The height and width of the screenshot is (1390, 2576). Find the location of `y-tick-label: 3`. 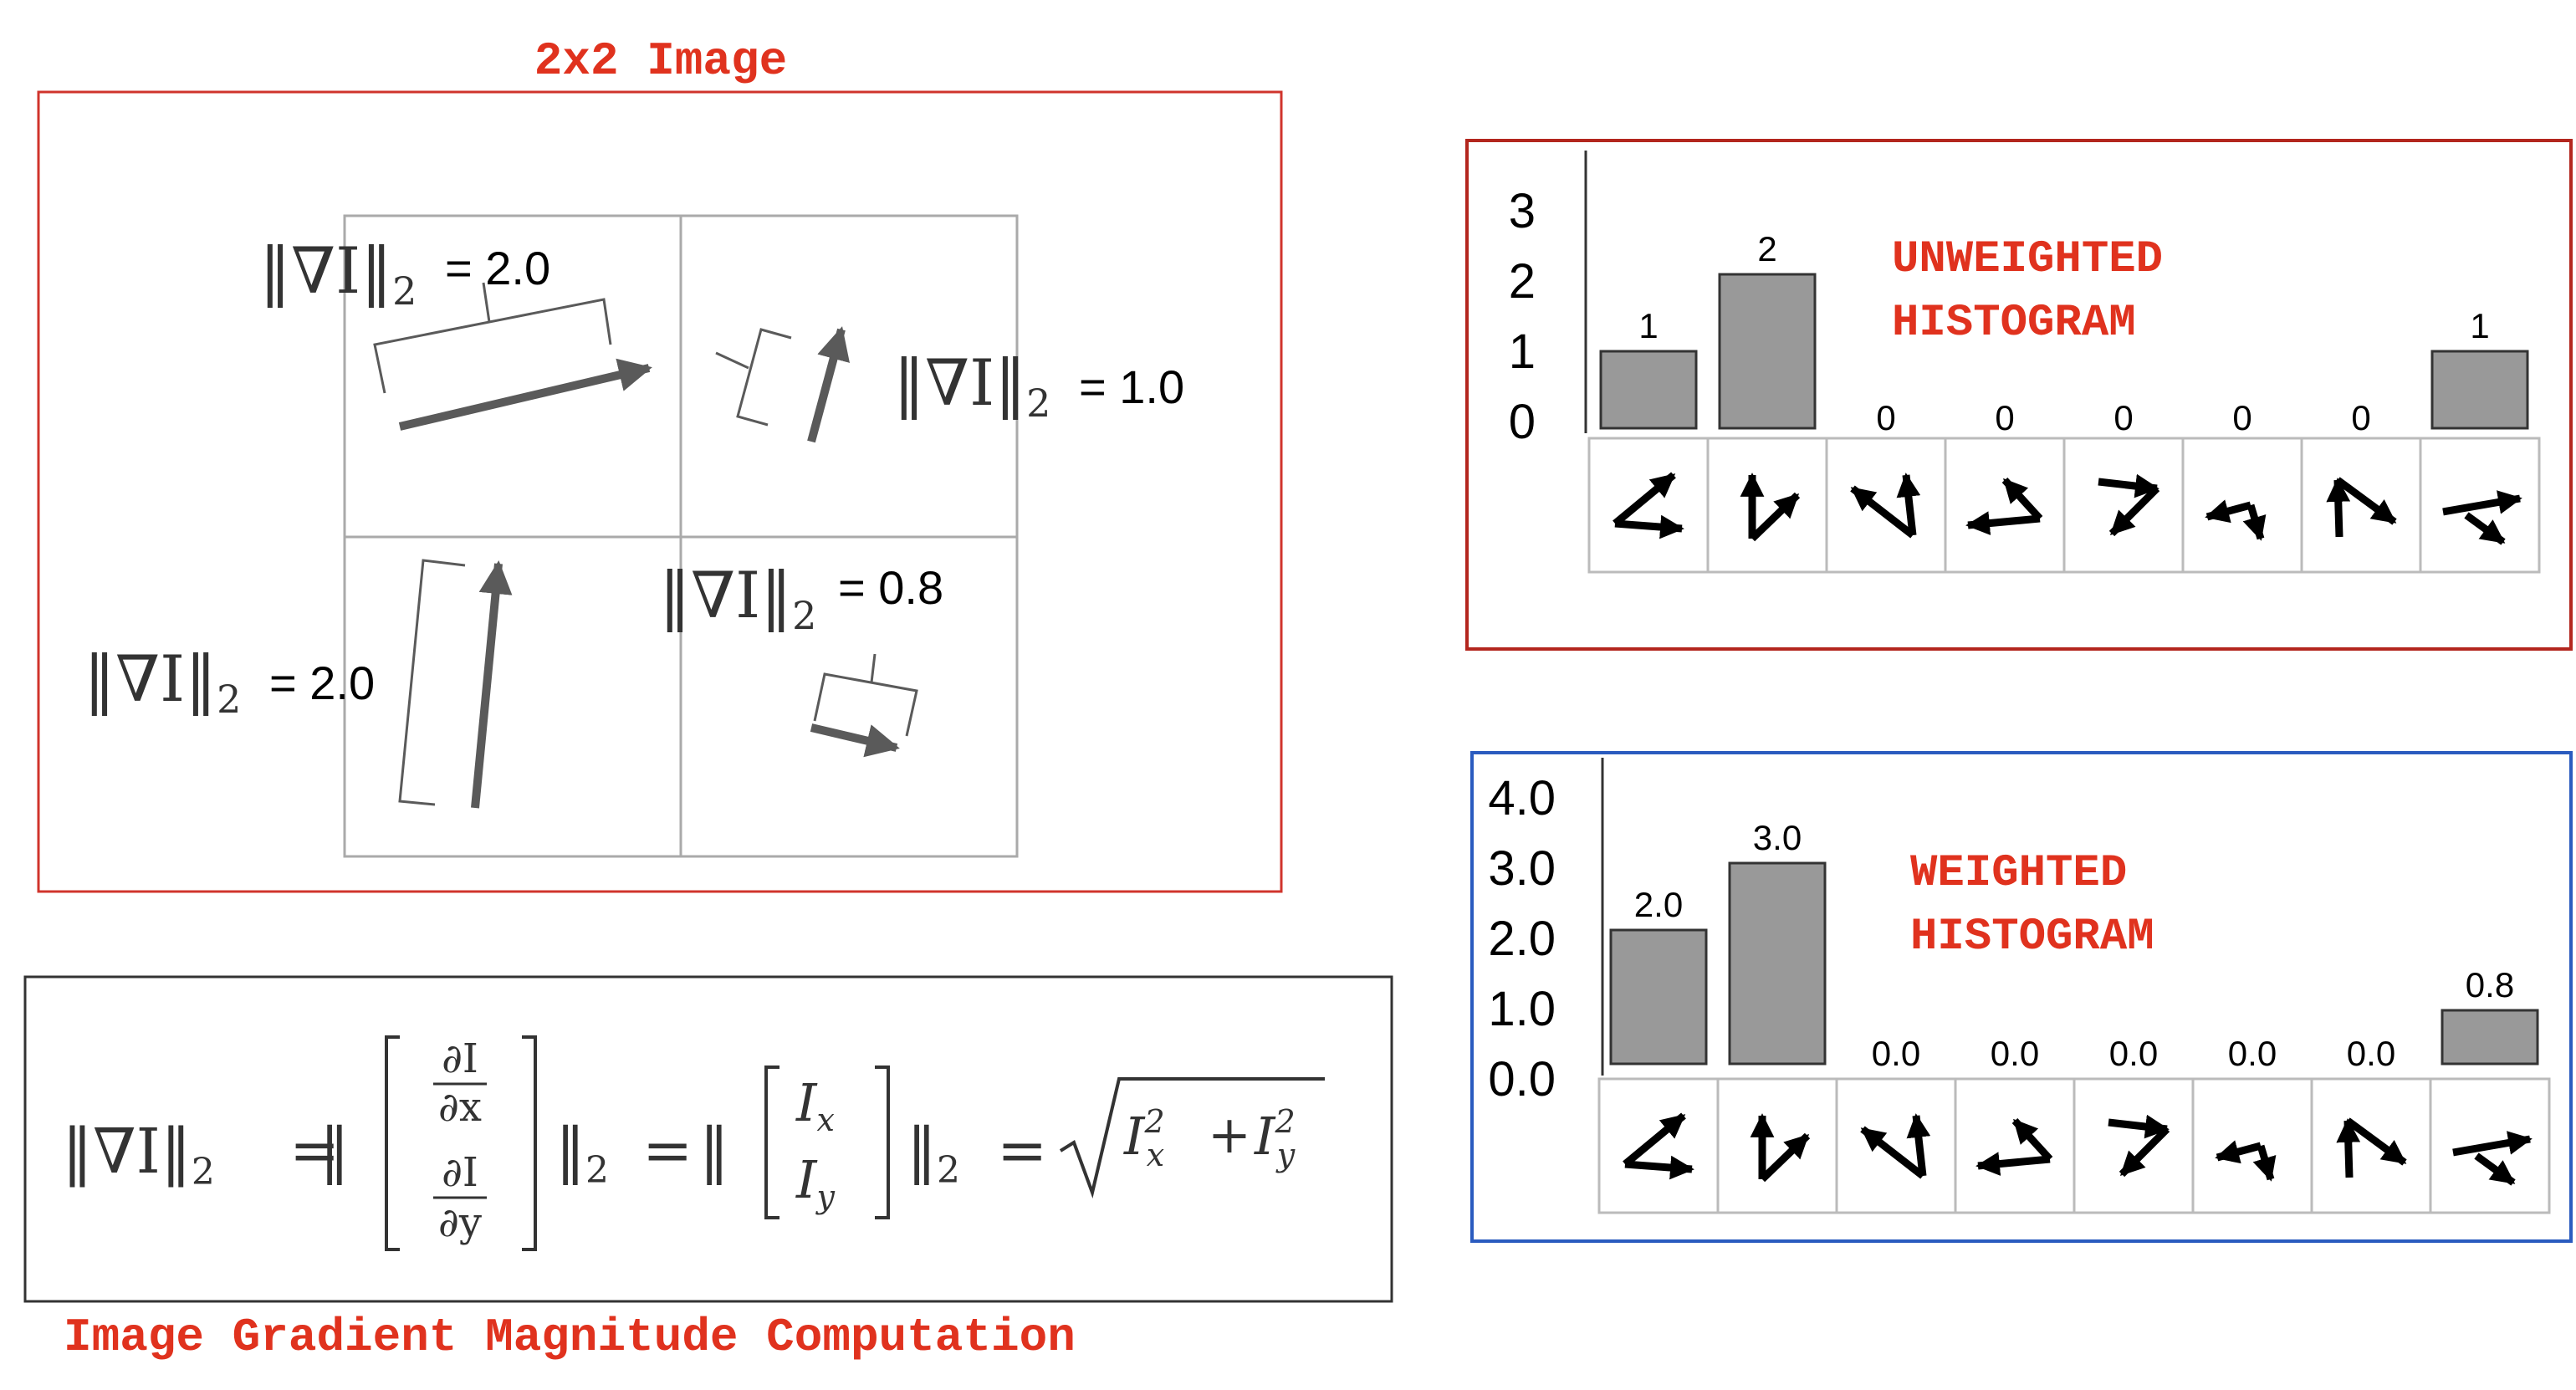

y-tick-label: 3 is located at coordinates (1522, 211).